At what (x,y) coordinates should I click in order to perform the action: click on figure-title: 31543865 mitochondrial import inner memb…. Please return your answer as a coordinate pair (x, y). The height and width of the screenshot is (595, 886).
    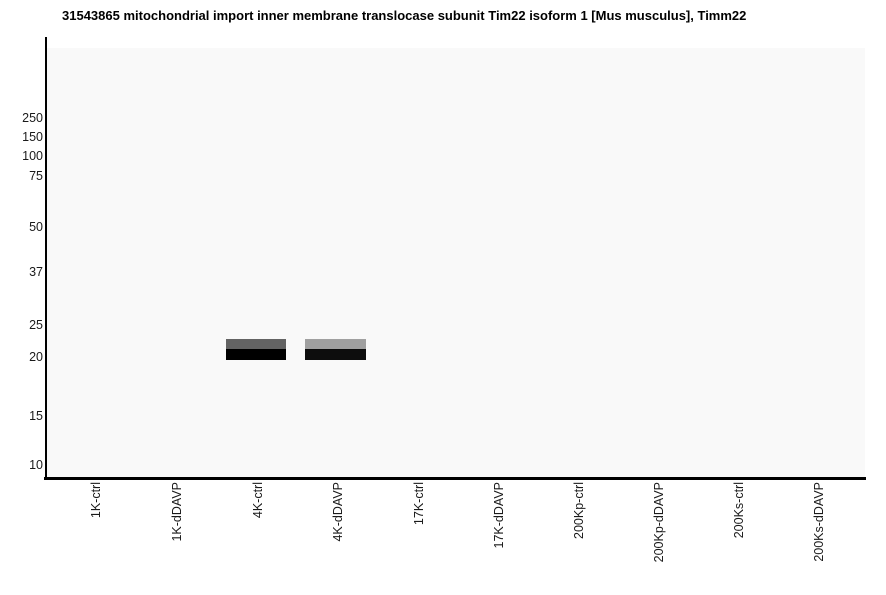
    Looking at the image, I should click on (404, 15).